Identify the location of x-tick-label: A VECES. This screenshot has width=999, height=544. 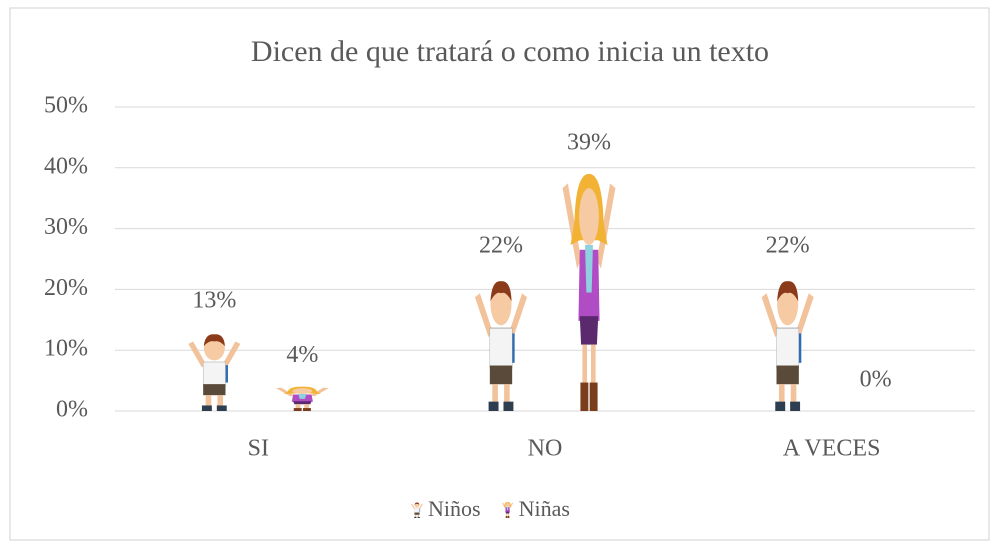
(832, 449).